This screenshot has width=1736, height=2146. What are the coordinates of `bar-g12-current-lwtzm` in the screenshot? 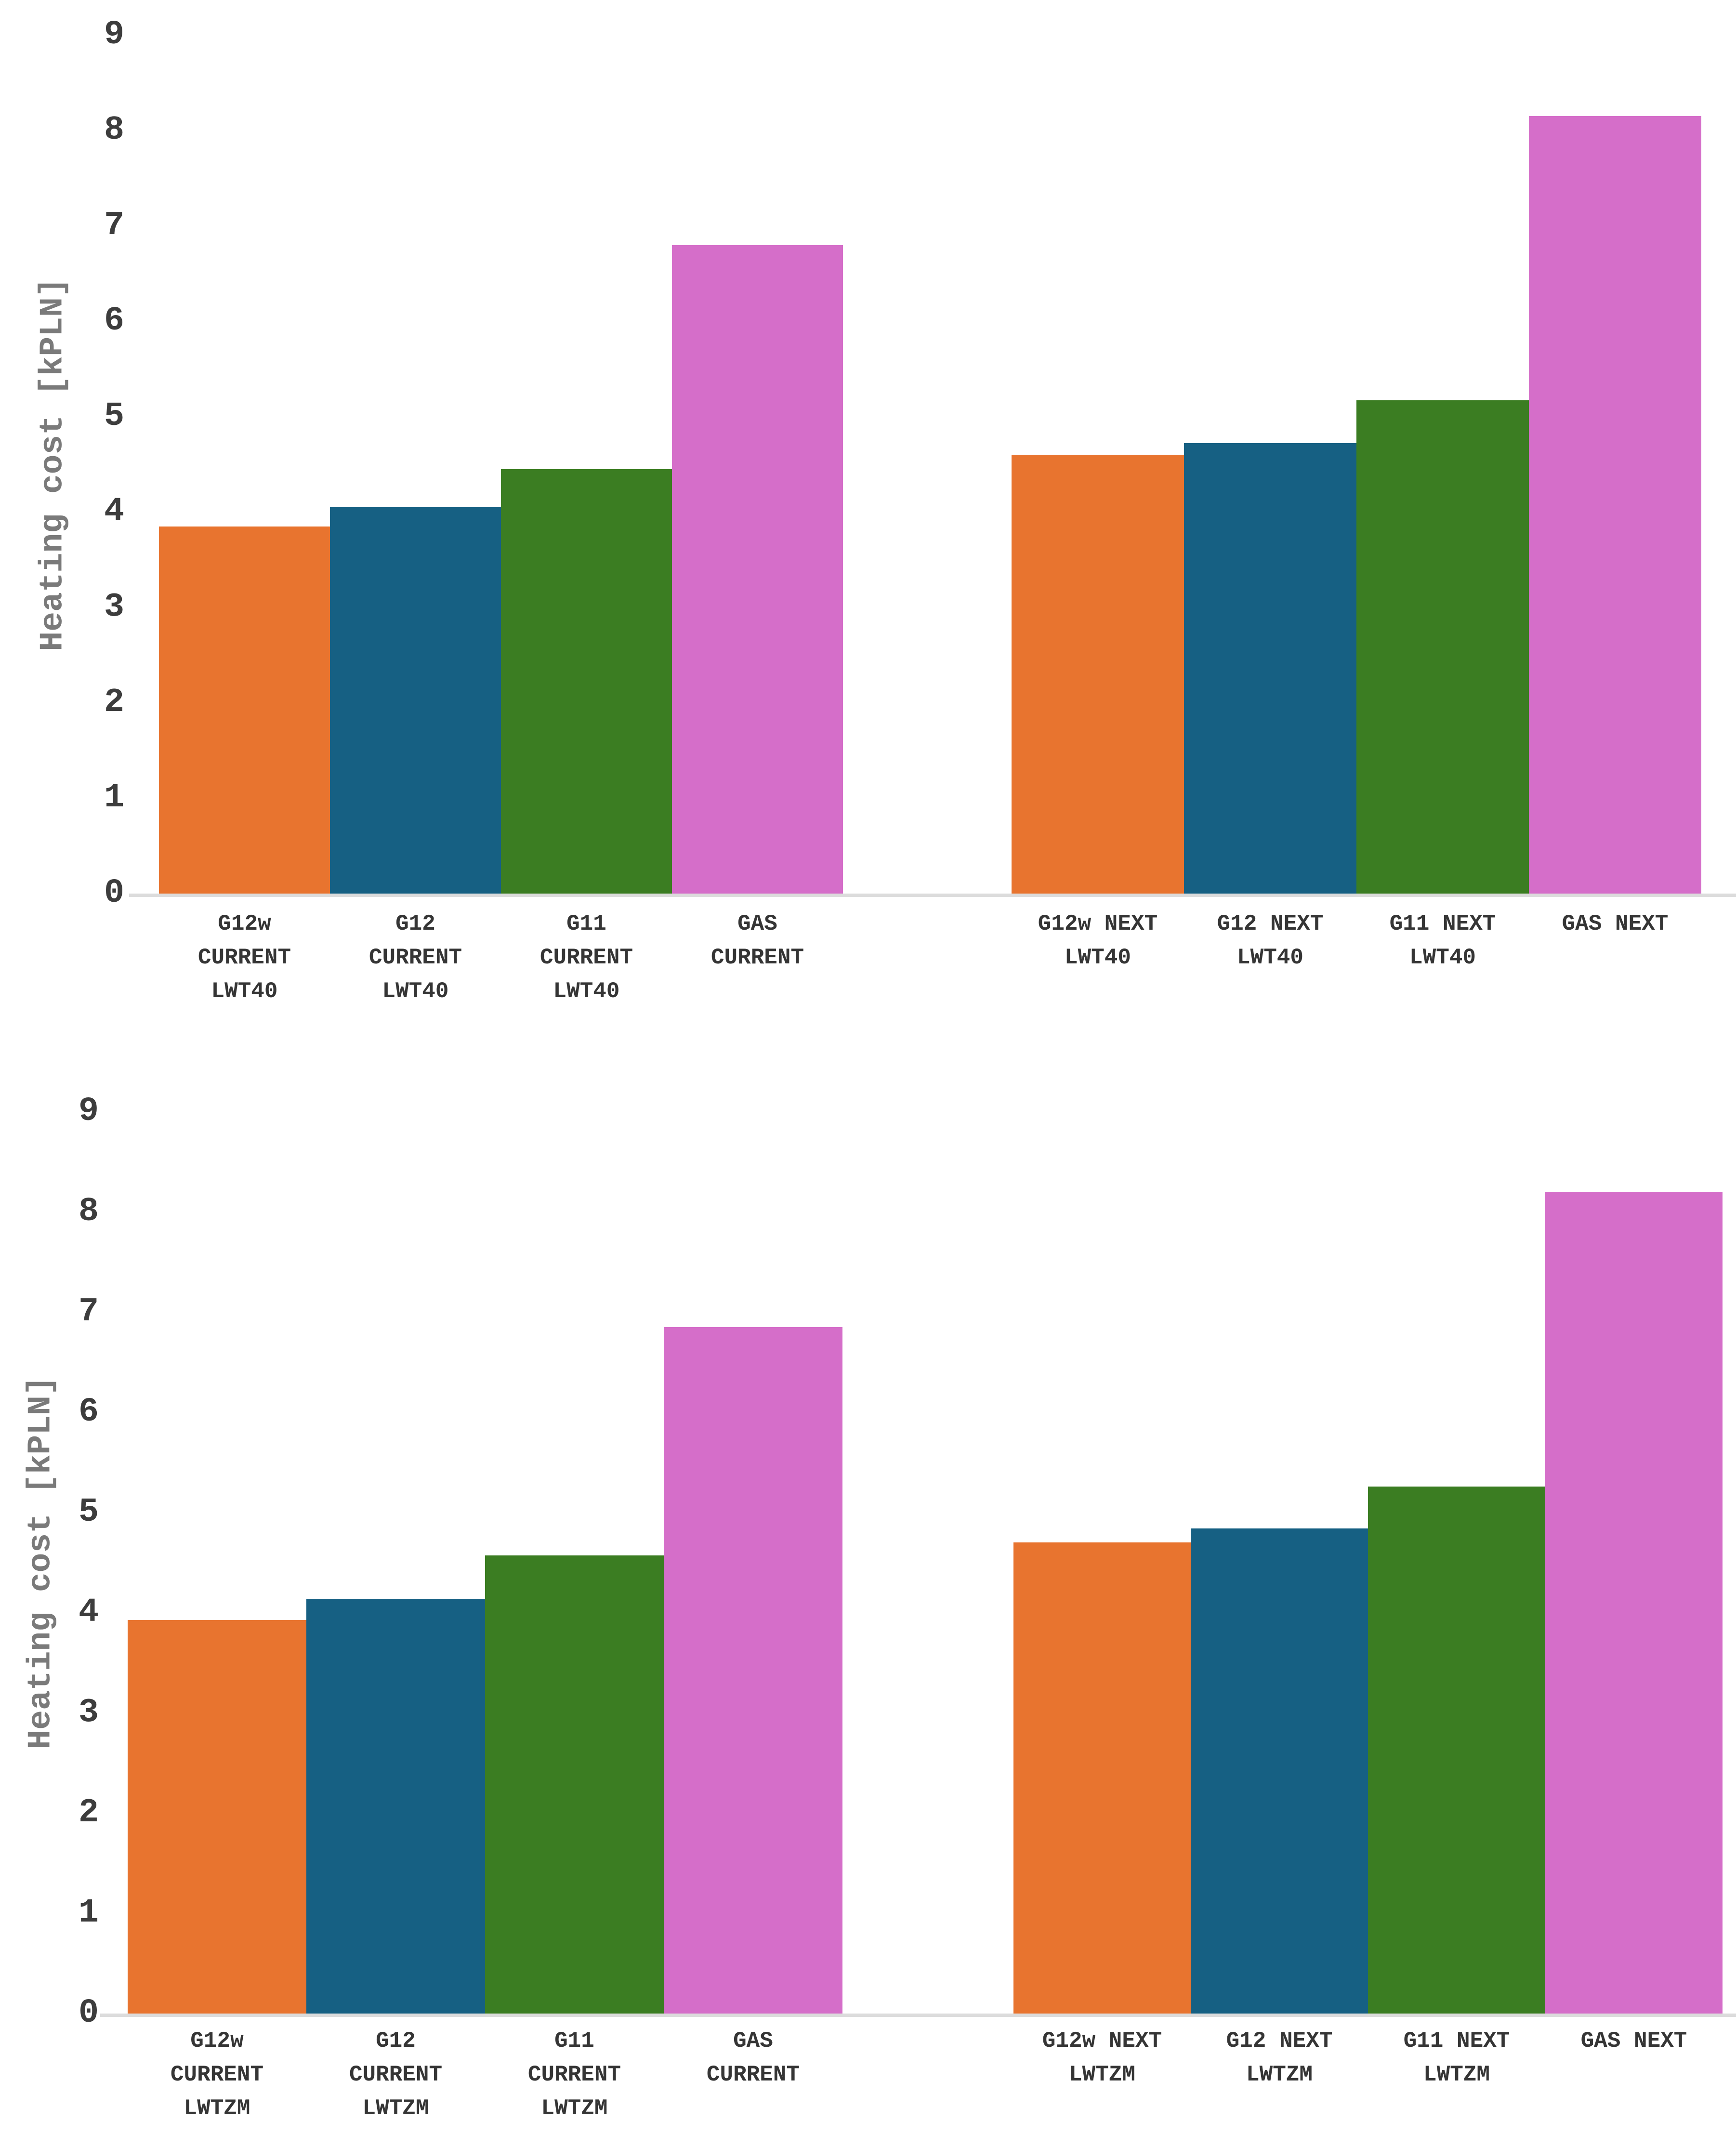 It's located at (396, 1807).